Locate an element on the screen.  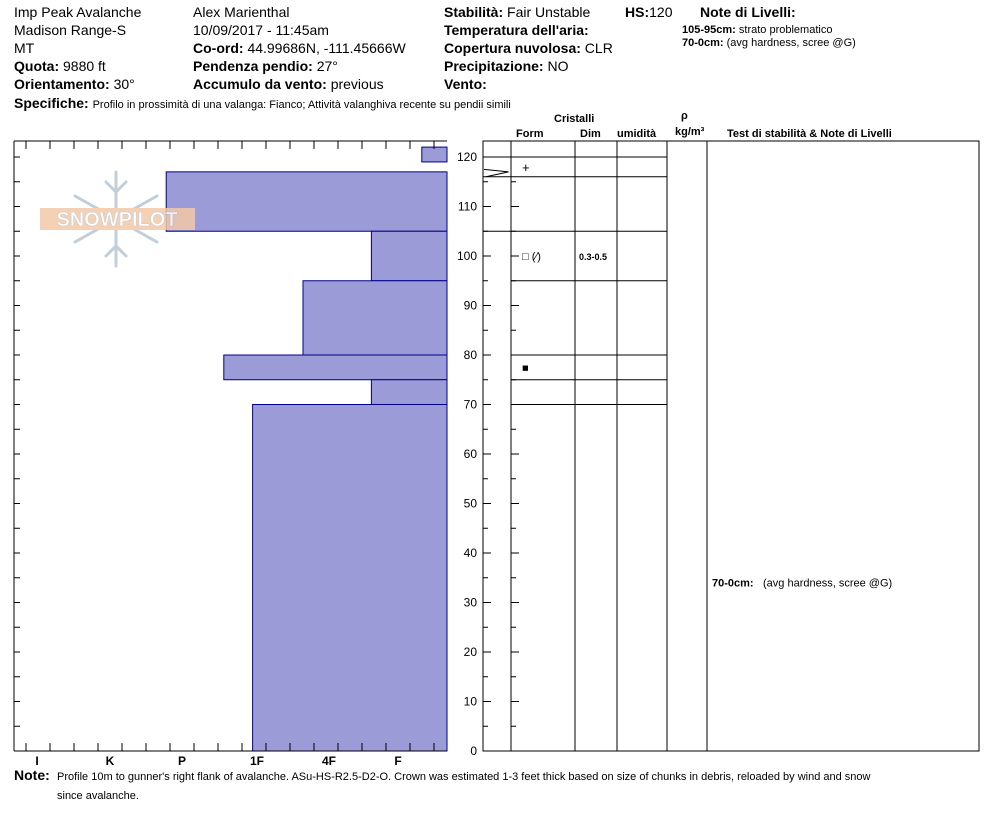
temperature-profile-line is located at coordinates (496, 173).